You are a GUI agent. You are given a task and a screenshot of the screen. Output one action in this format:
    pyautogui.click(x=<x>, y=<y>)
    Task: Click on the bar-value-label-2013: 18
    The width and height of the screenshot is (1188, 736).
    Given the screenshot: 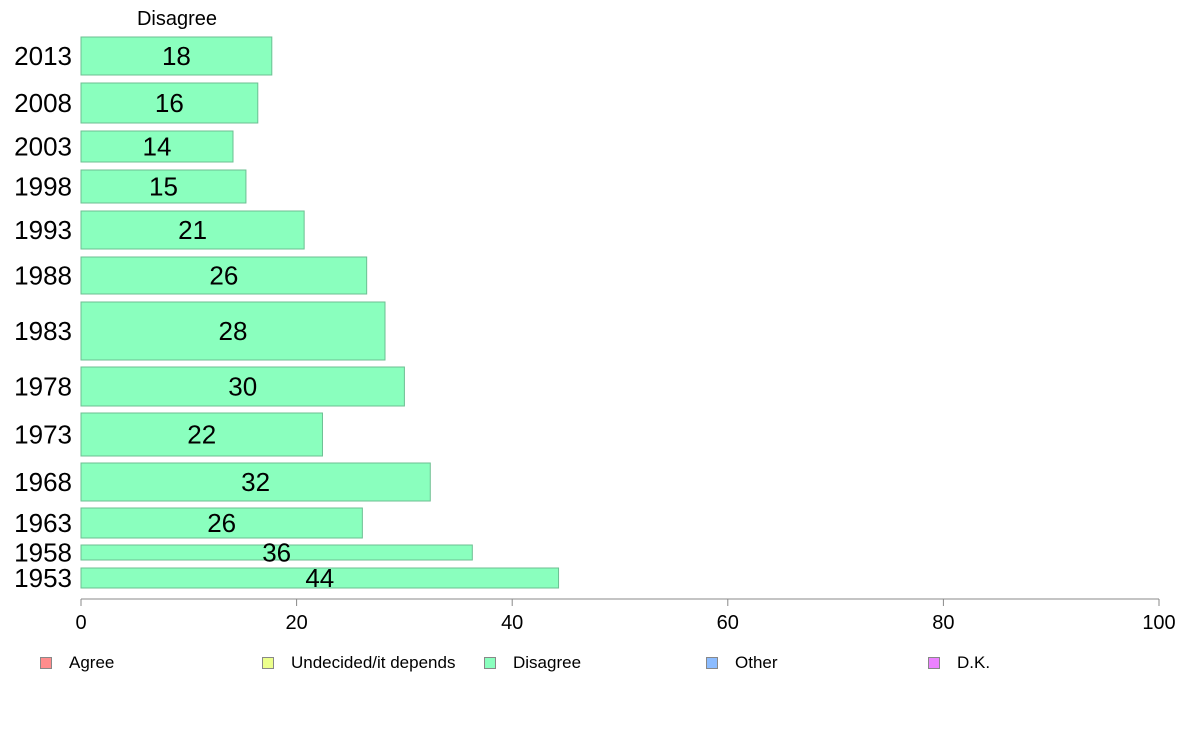 What is the action you would take?
    pyautogui.click(x=176, y=56)
    